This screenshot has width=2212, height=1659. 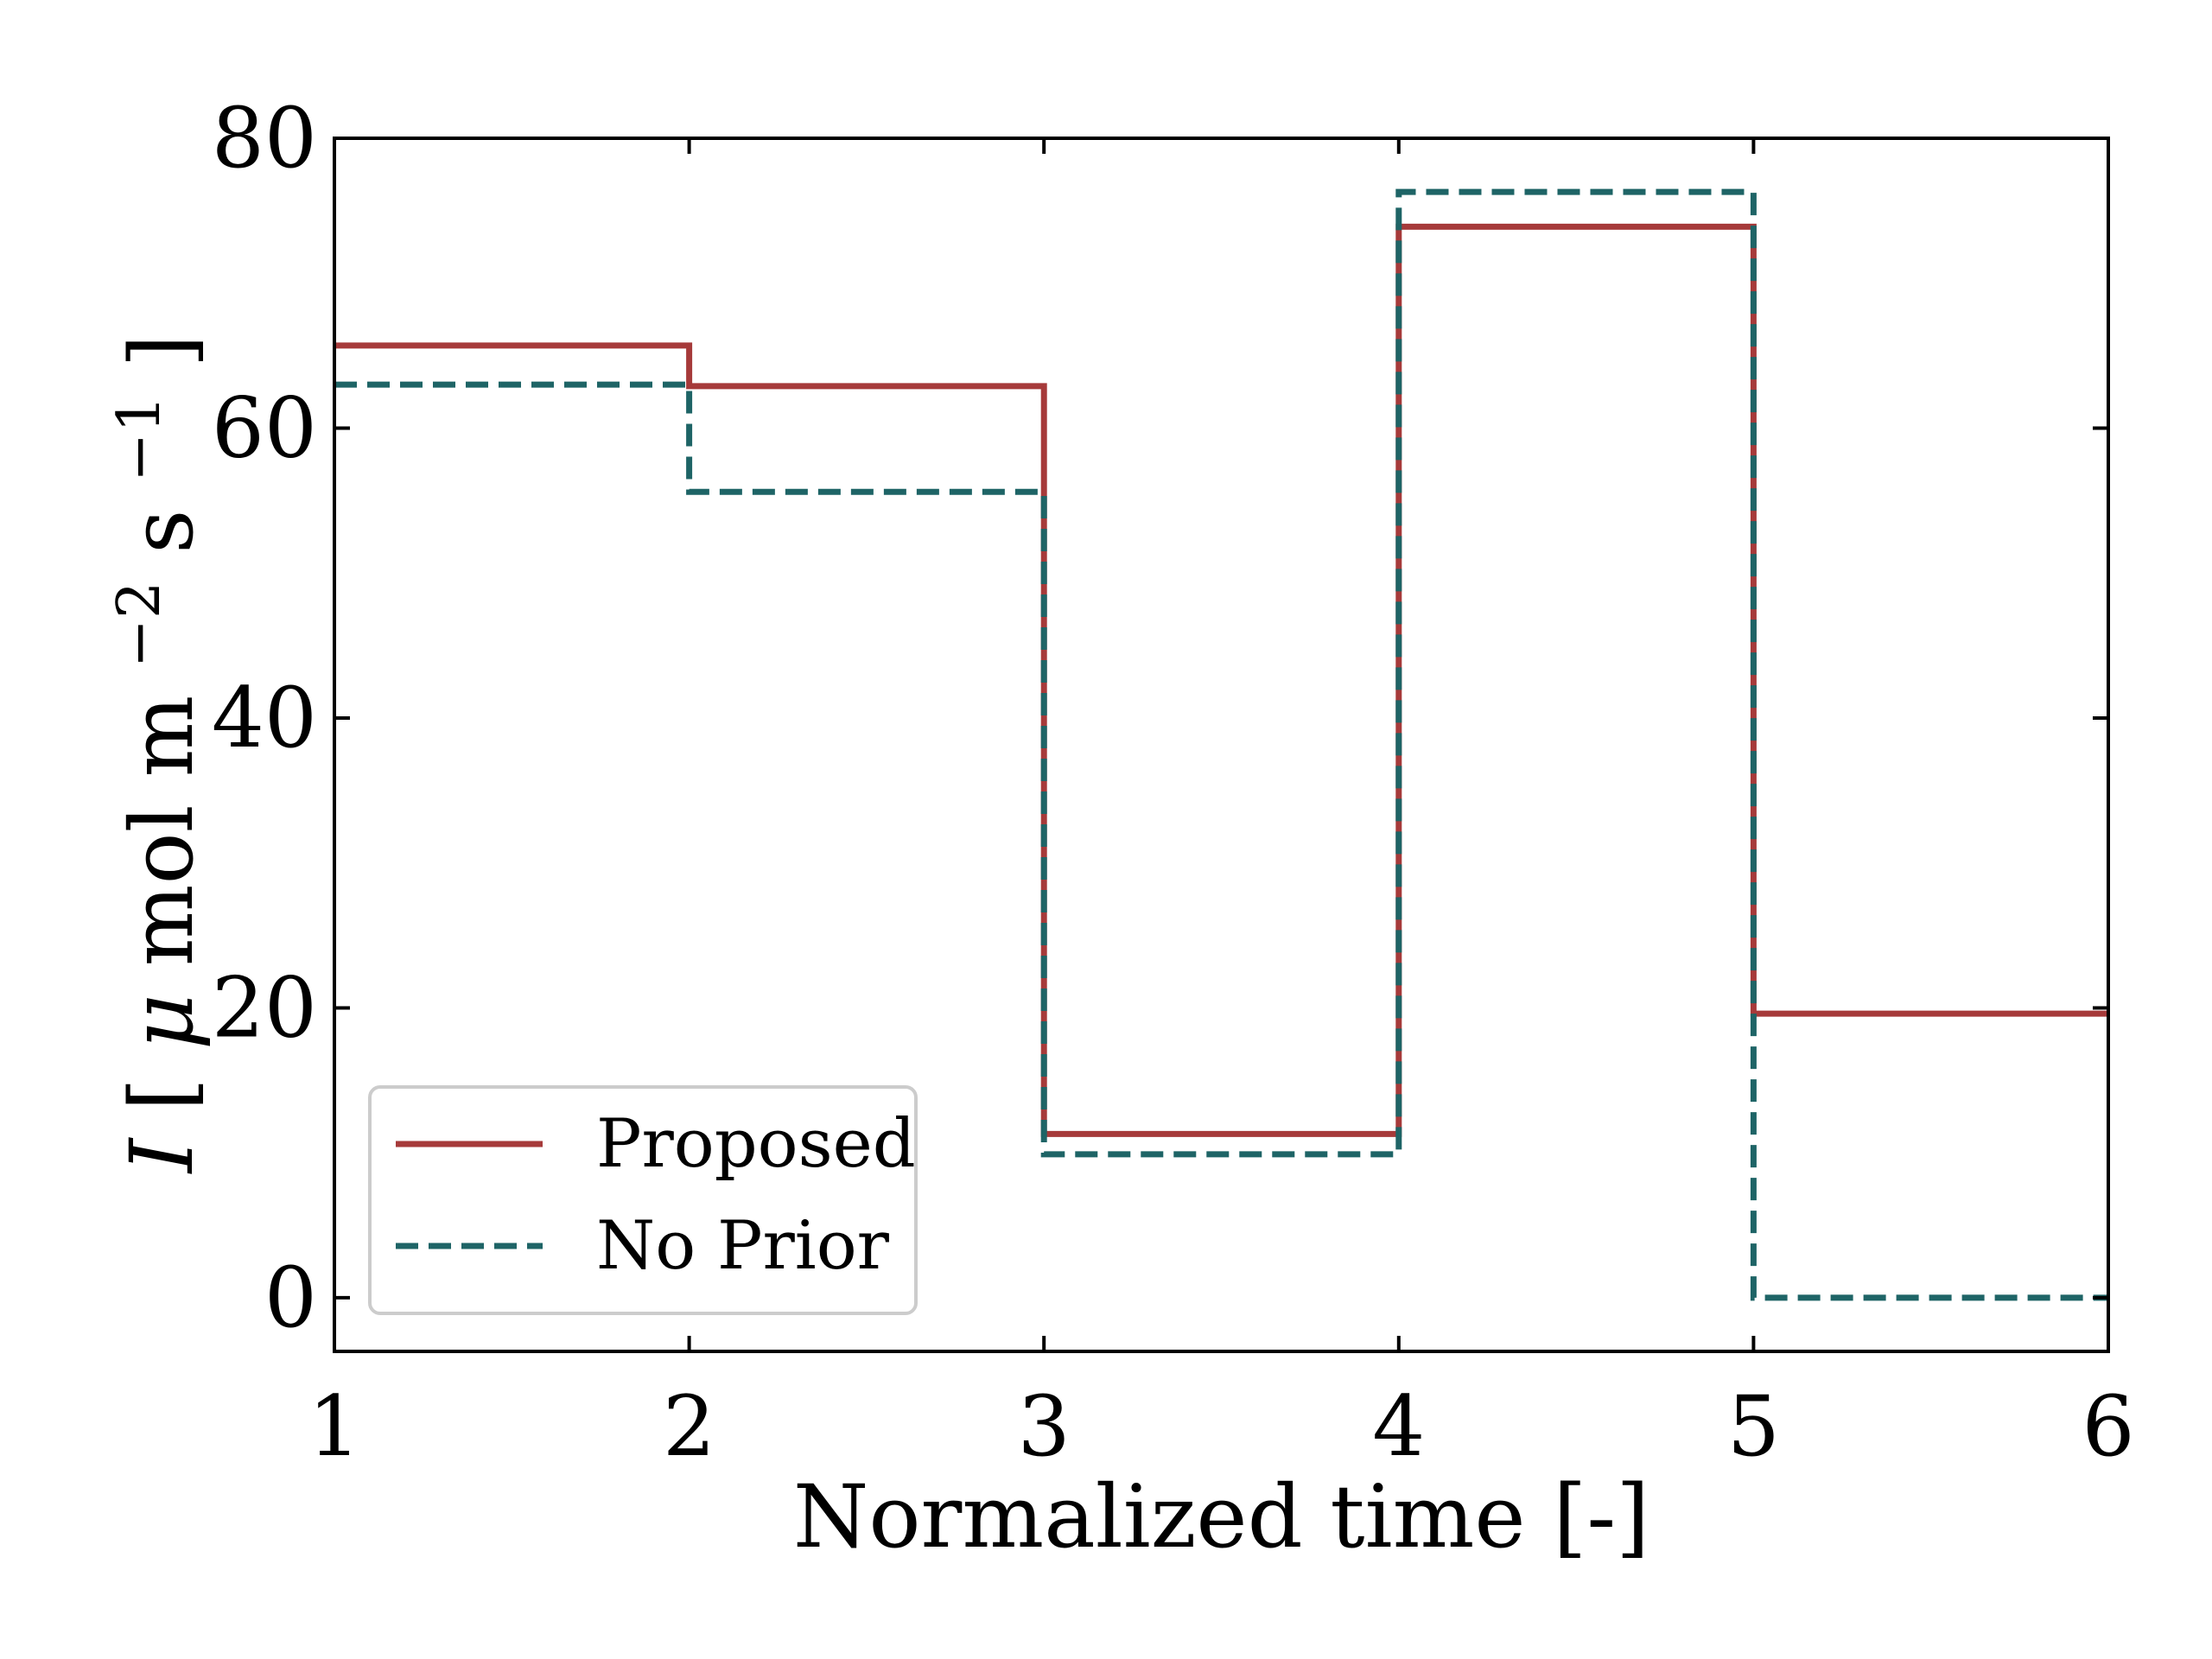 I want to click on x-tick-label: 5, so click(x=1753, y=1426).